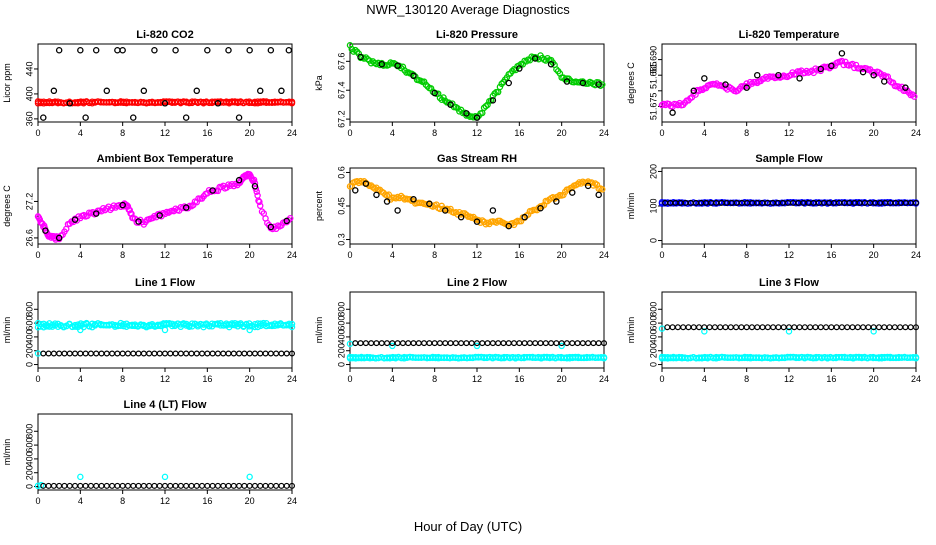  I want to click on y-tick-label: 67.6, so click(341, 62).